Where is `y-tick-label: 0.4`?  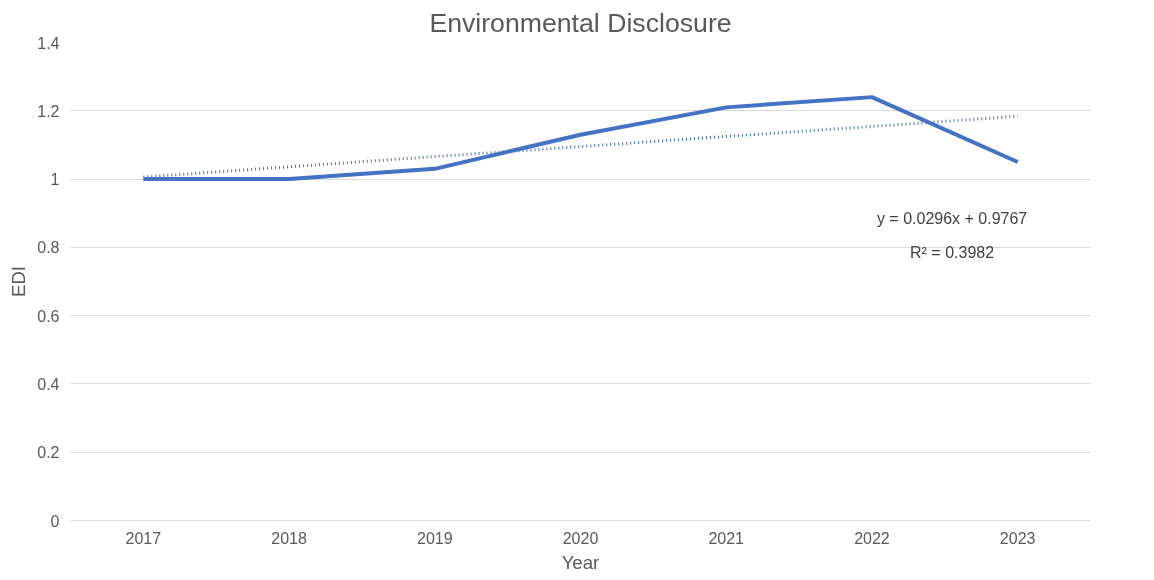
y-tick-label: 0.4 is located at coordinates (48, 384).